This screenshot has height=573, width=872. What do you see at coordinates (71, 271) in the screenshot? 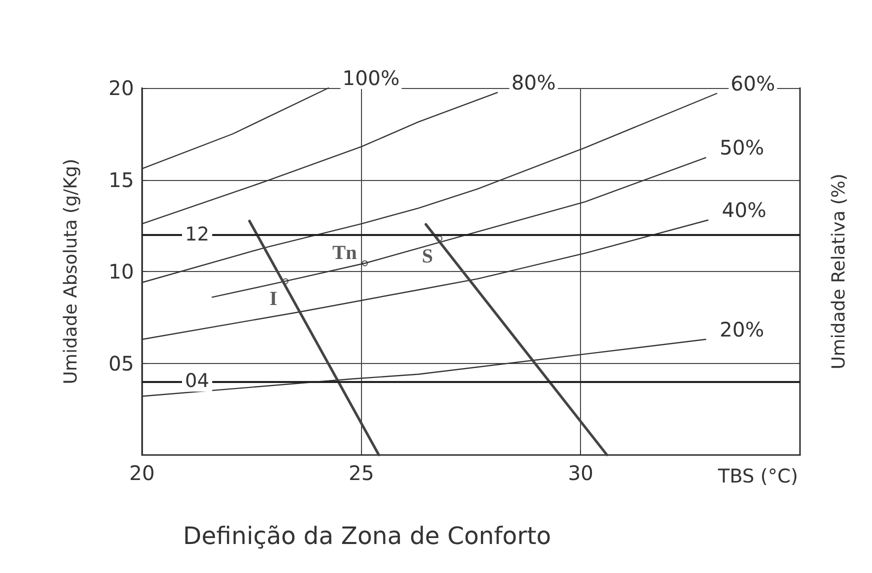
I see `y-axis-title: Umidade Absoluta (g/Kg)` at bounding box center [71, 271].